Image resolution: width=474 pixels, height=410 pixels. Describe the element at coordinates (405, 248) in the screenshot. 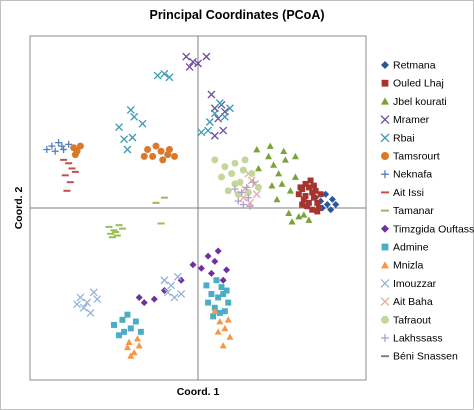

I see `legend-item-admine: Admine` at that location.